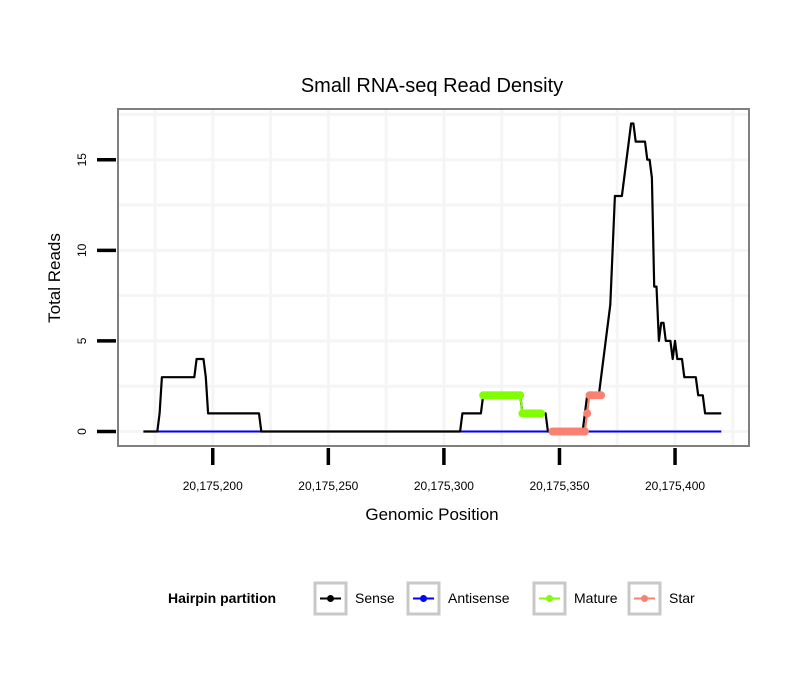  Describe the element at coordinates (479, 598) in the screenshot. I see `legend-label: Antisense` at that location.